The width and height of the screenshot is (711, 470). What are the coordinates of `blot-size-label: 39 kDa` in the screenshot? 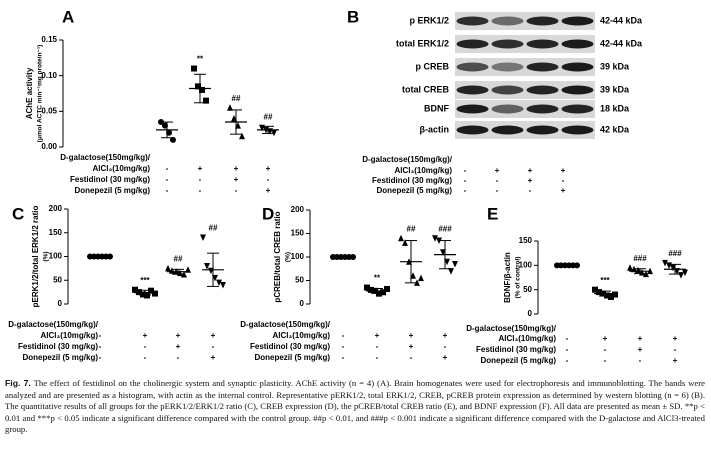 It's located at (615, 66).